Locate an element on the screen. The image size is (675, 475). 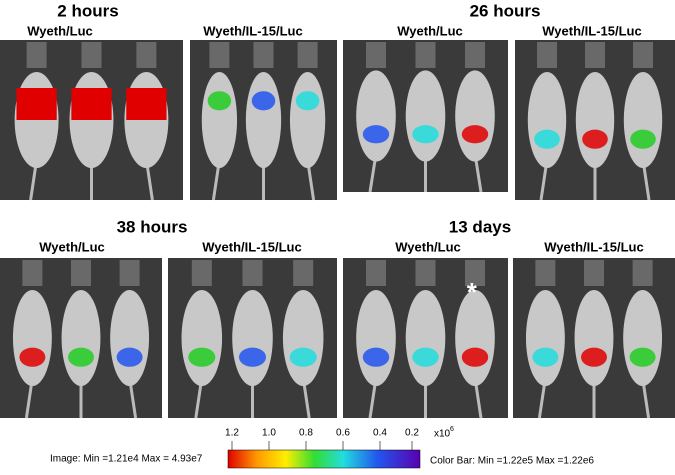
panel-title: 13 days is located at coordinates (480, 226).